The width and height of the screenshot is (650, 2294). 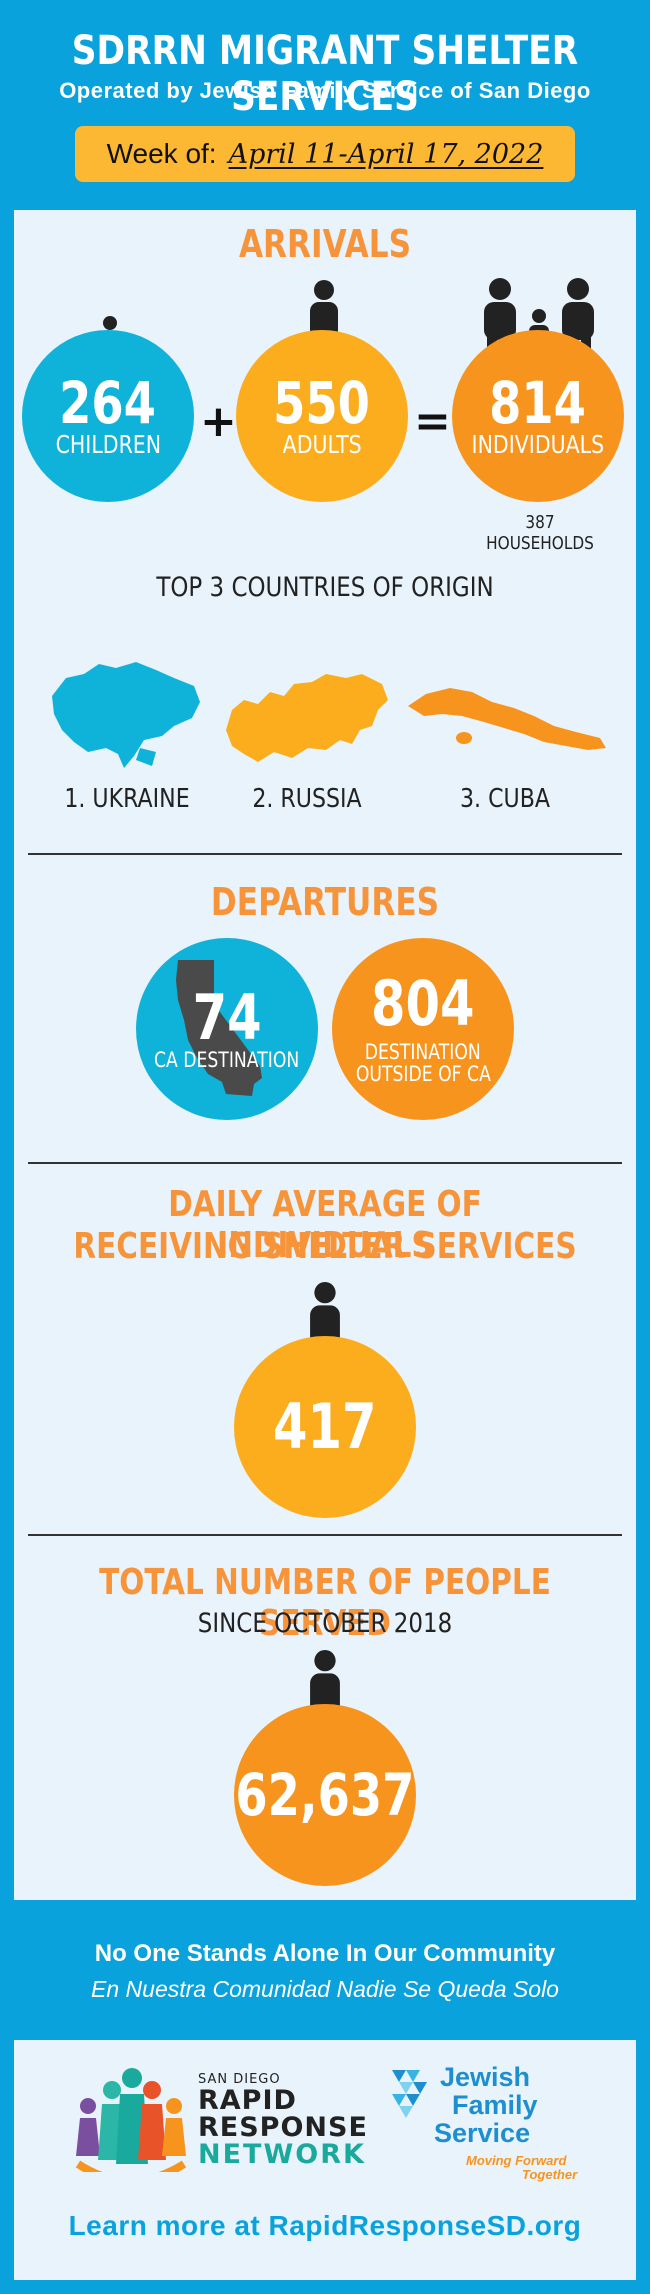 I want to click on plus-sign: +, so click(x=218, y=421).